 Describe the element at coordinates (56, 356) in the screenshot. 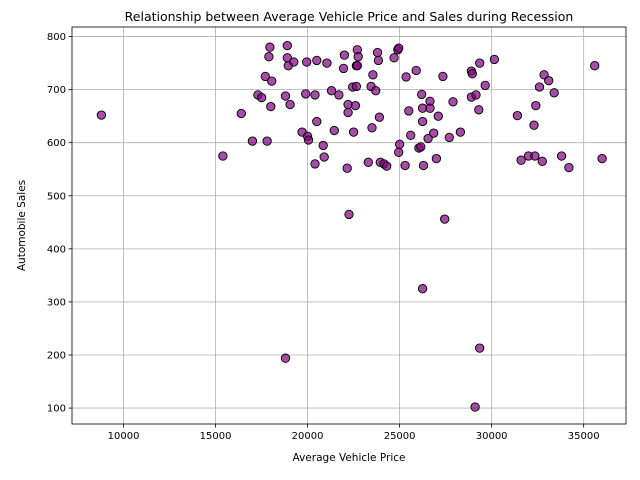

I see `y-tick-label: 200` at that location.